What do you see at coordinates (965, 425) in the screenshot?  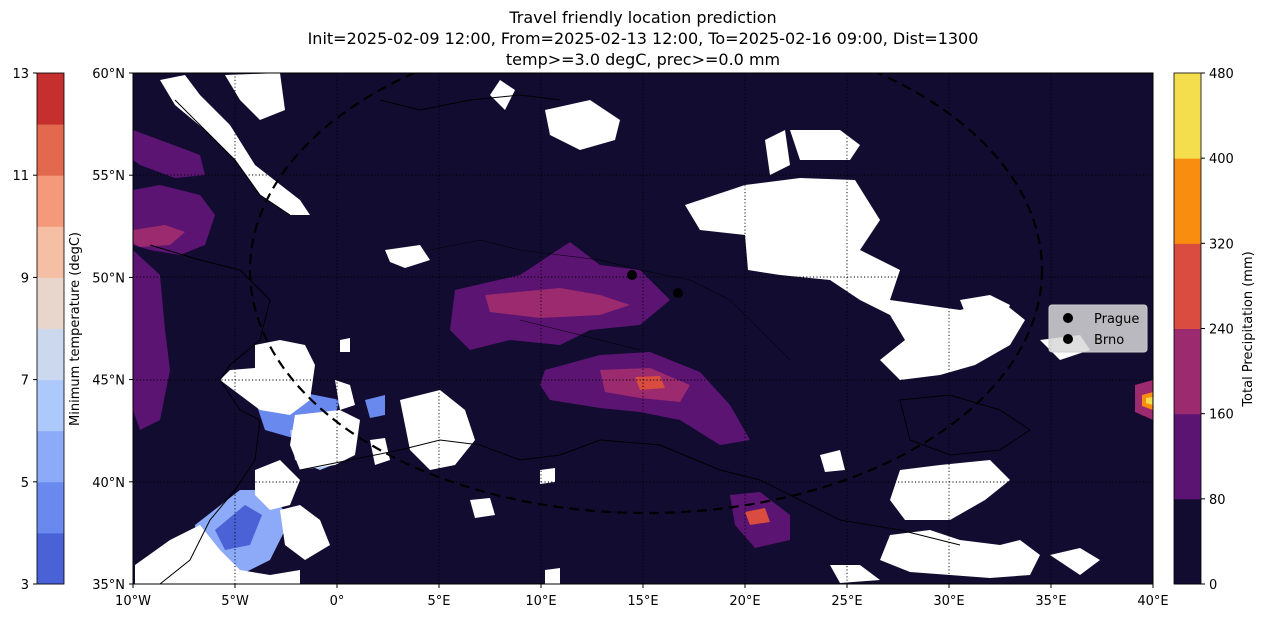 I see `coastline-black-sea` at bounding box center [965, 425].